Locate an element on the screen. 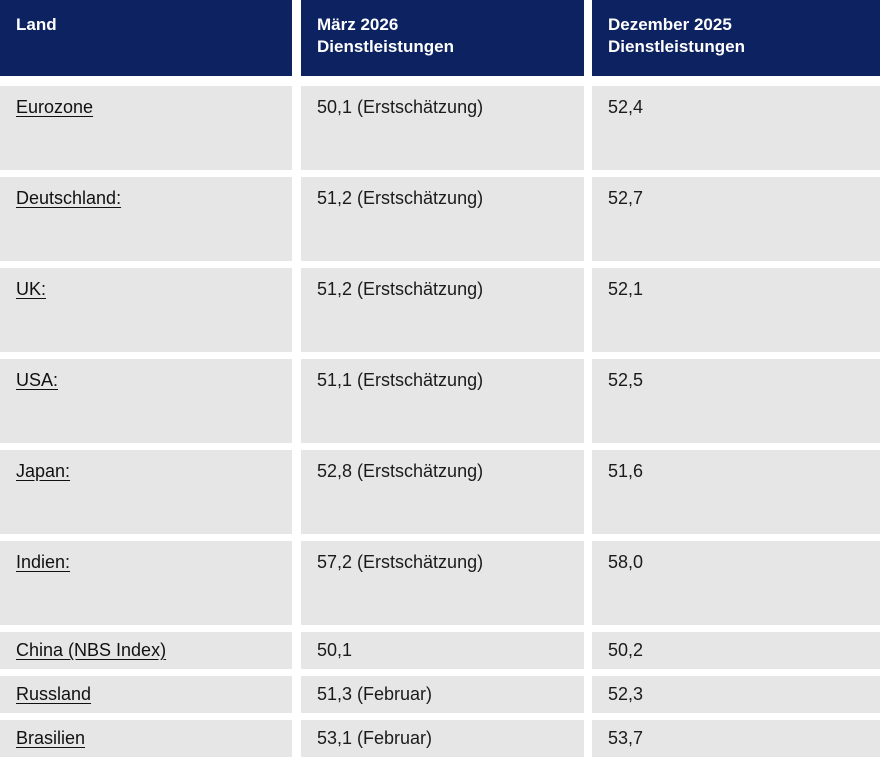 This screenshot has width=883, height=767. dezember-value-cell: 51,6 is located at coordinates (736, 492).